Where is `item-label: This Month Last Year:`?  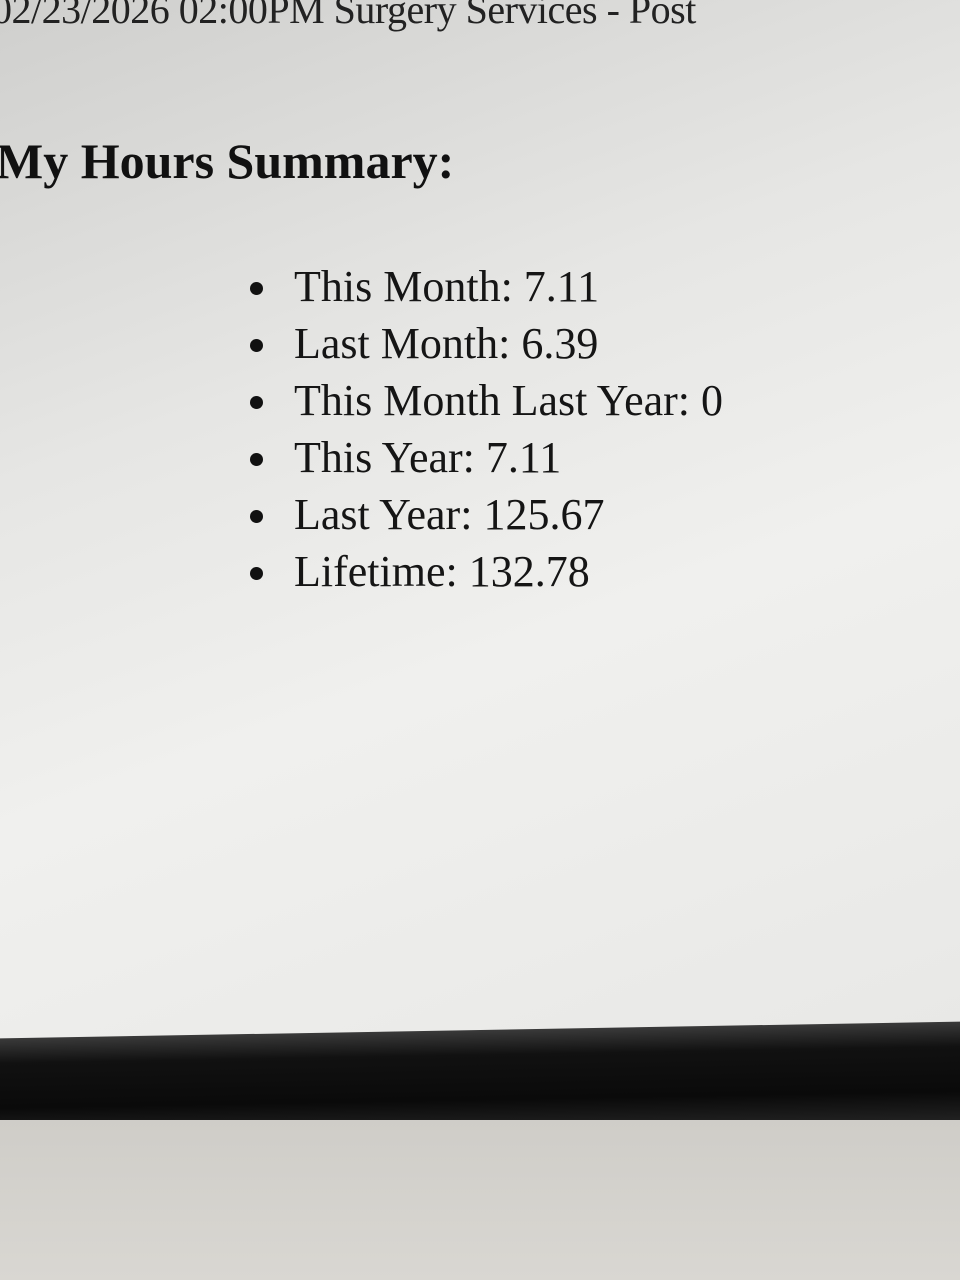 item-label: This Month Last Year: is located at coordinates (497, 400).